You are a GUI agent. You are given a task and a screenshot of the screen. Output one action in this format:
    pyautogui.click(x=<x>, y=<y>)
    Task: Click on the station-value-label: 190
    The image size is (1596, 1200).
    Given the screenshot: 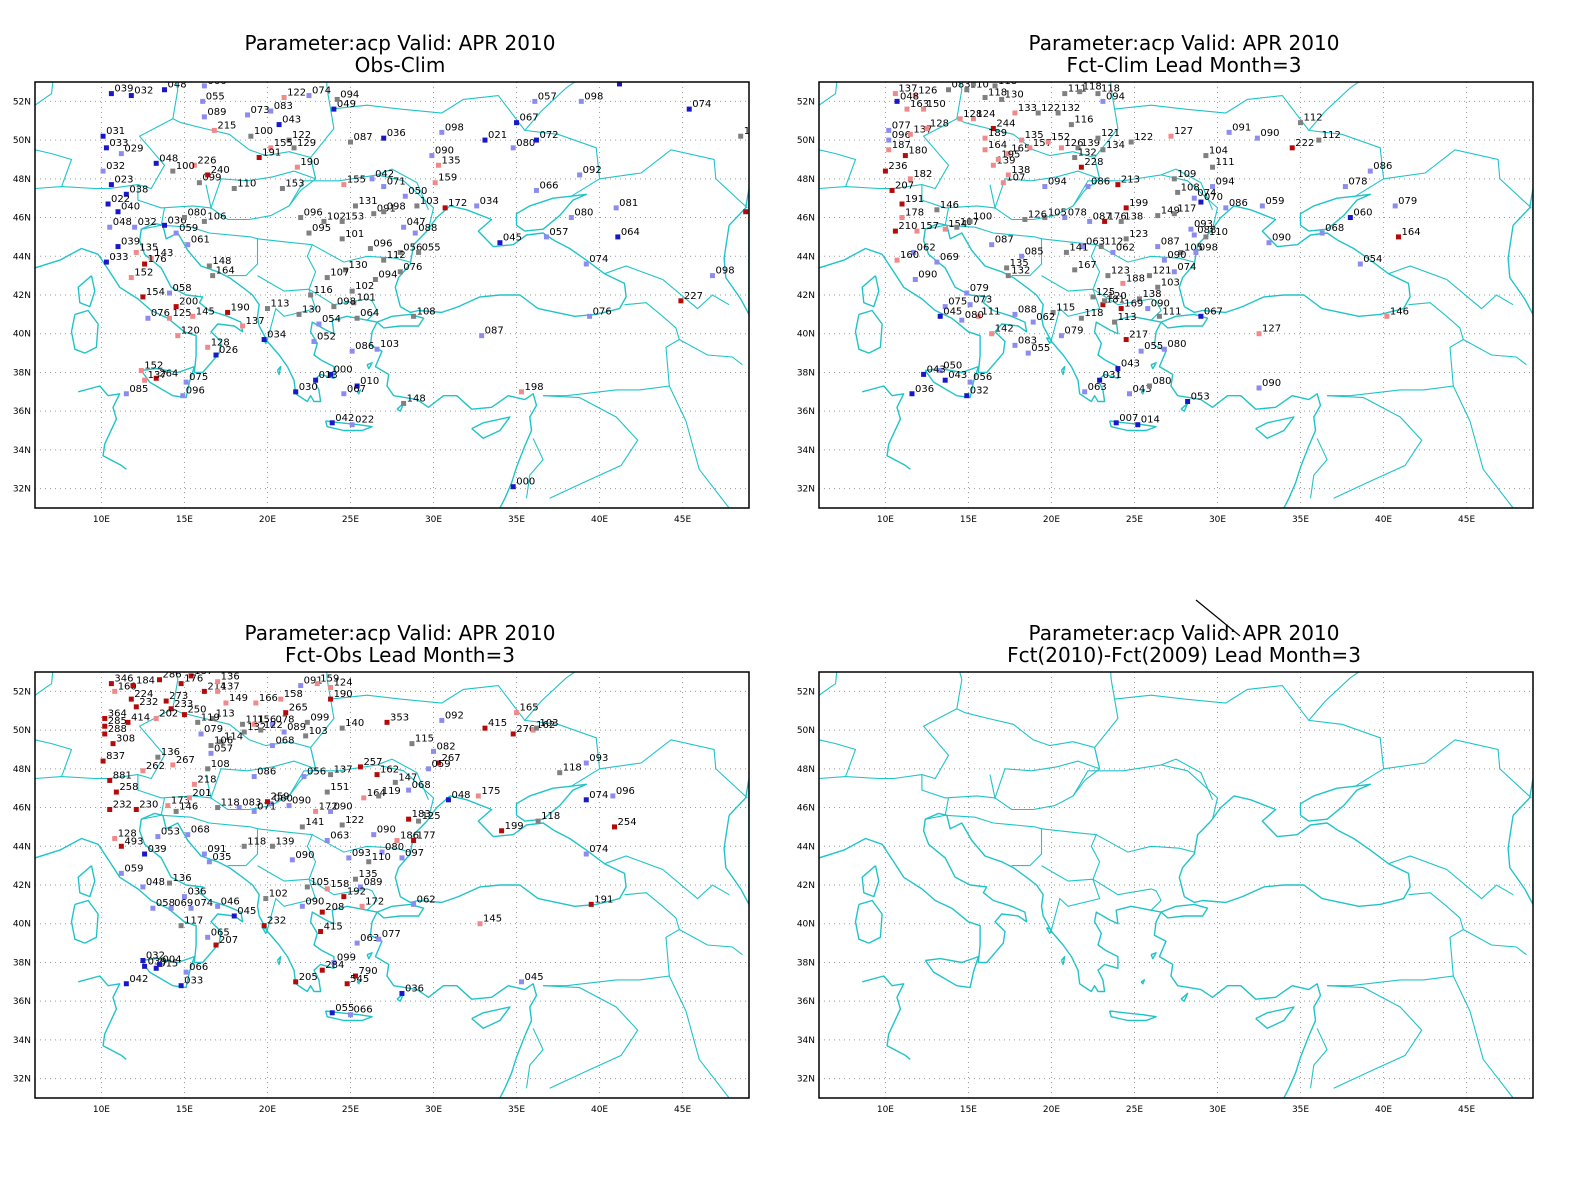 What is the action you would take?
    pyautogui.click(x=240, y=307)
    